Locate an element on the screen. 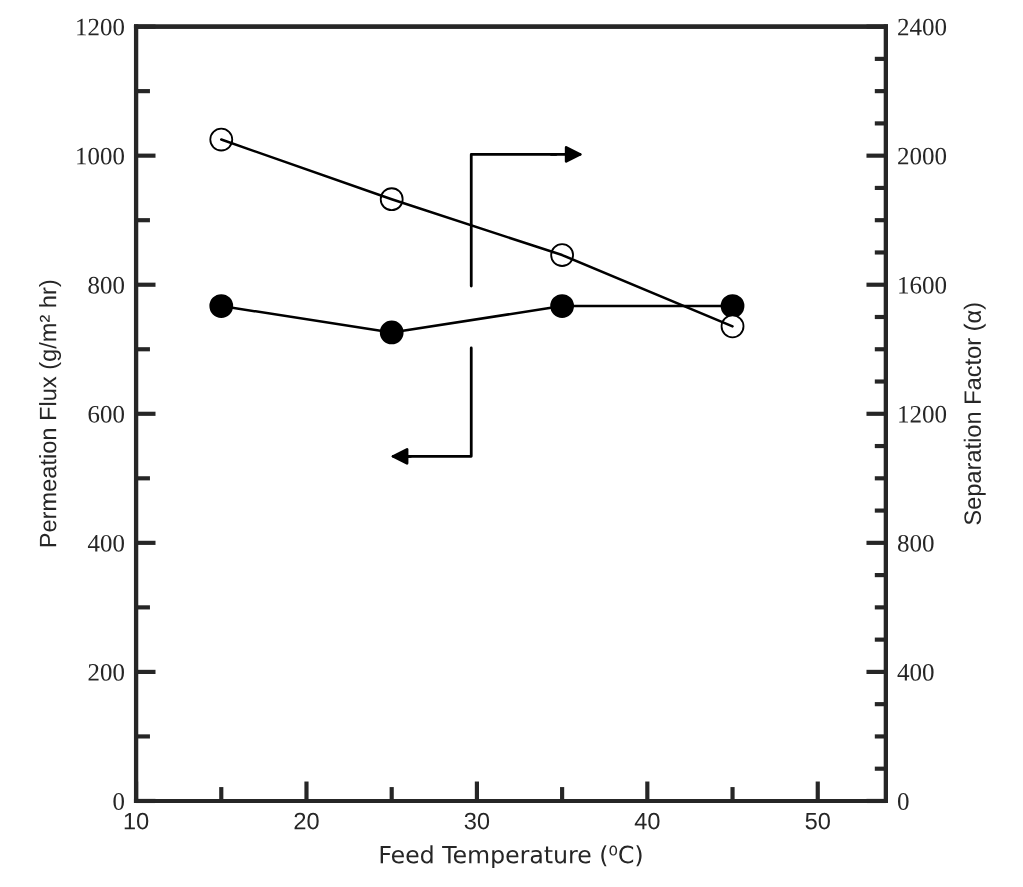 Image resolution: width=1023 pixels, height=887 pixels. x-axis-title: Feed Temperature (⁰C) is located at coordinates (511, 857).